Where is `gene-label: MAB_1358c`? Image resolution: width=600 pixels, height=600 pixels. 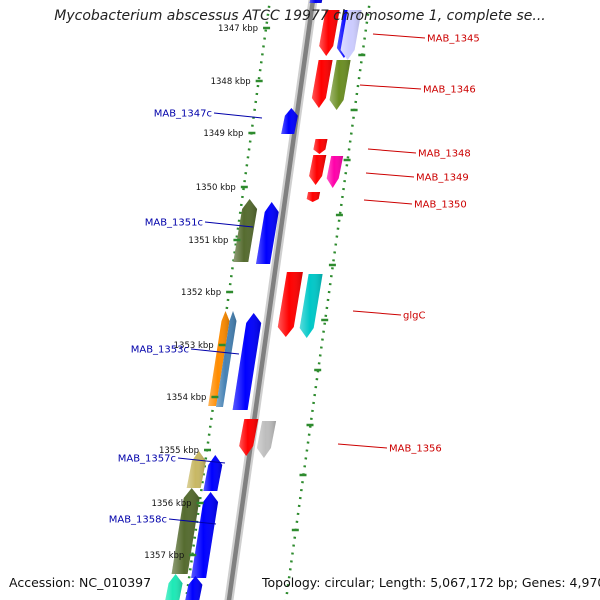
gene-label: MAB_1358c is located at coordinates (138, 520).